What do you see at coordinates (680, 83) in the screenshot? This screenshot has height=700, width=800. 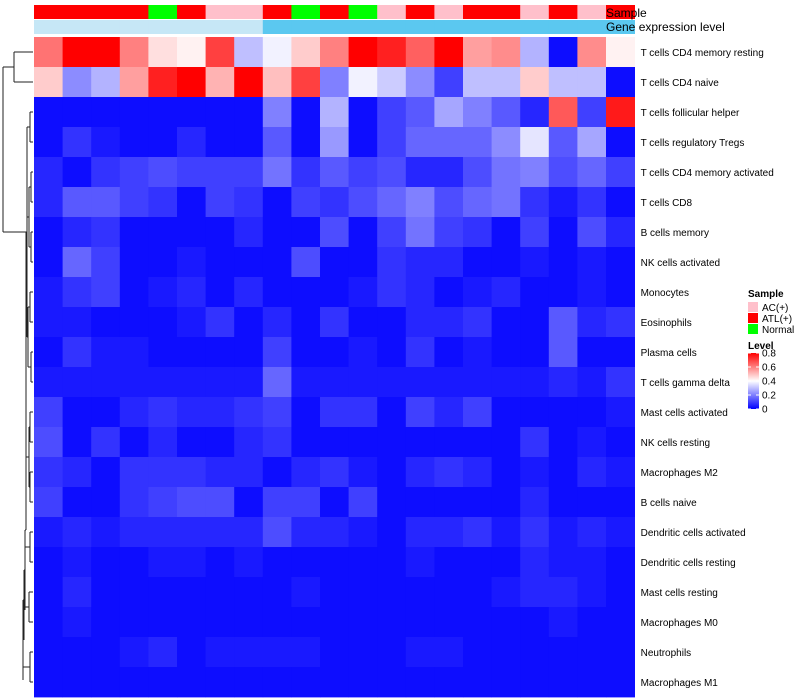 I see `row-label: T cells CD4 naive` at bounding box center [680, 83].